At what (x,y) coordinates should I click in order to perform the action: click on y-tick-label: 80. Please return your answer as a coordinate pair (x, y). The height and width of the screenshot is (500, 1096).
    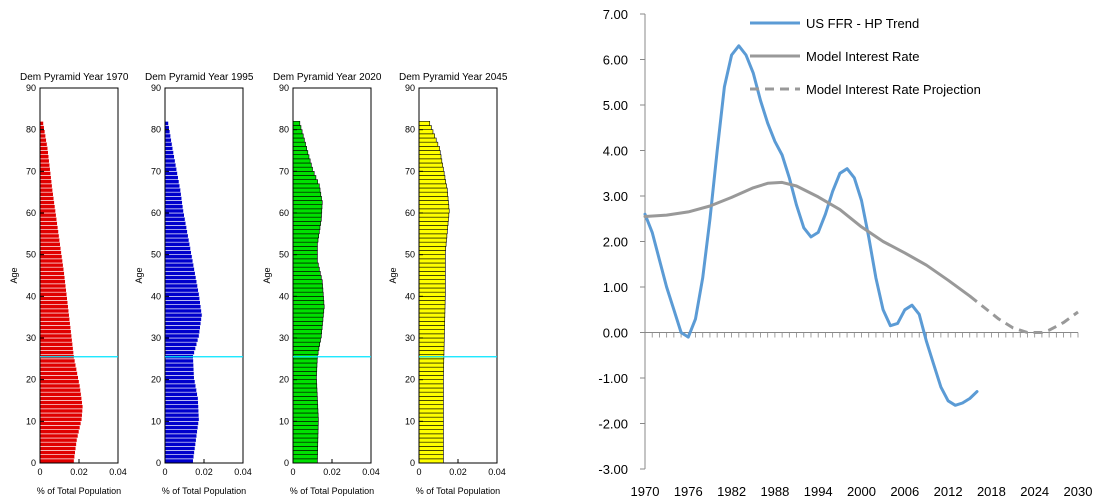
    Looking at the image, I should click on (284, 130).